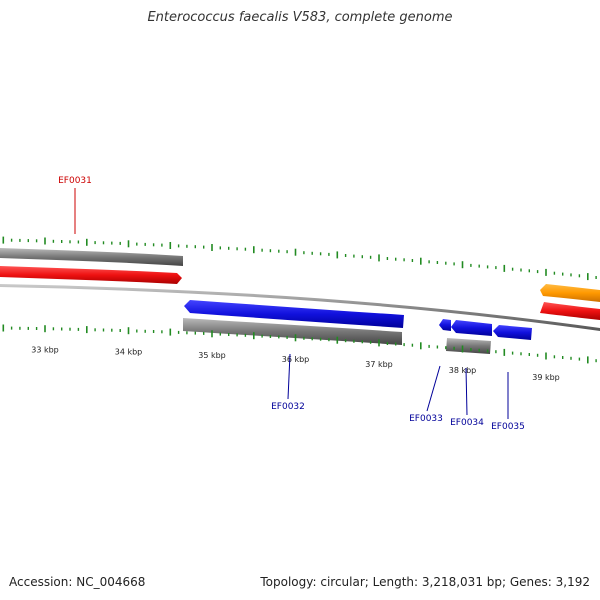 This screenshot has width=600, height=600. Describe the element at coordinates (379, 364) in the screenshot. I see `kbp-label: 37 kbp` at that location.